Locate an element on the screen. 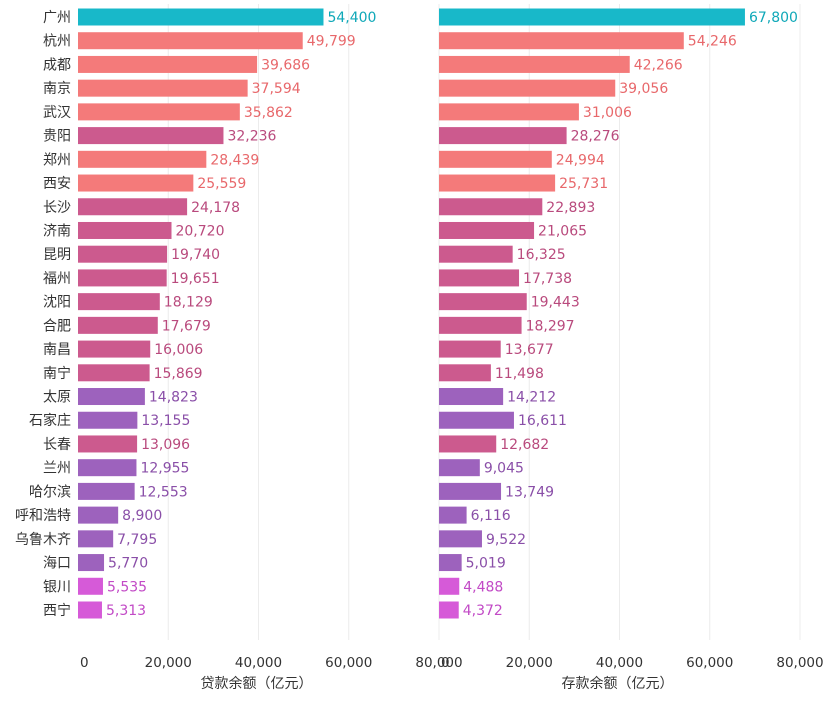 The image size is (823, 704). data-label: 42,266 is located at coordinates (658, 65).